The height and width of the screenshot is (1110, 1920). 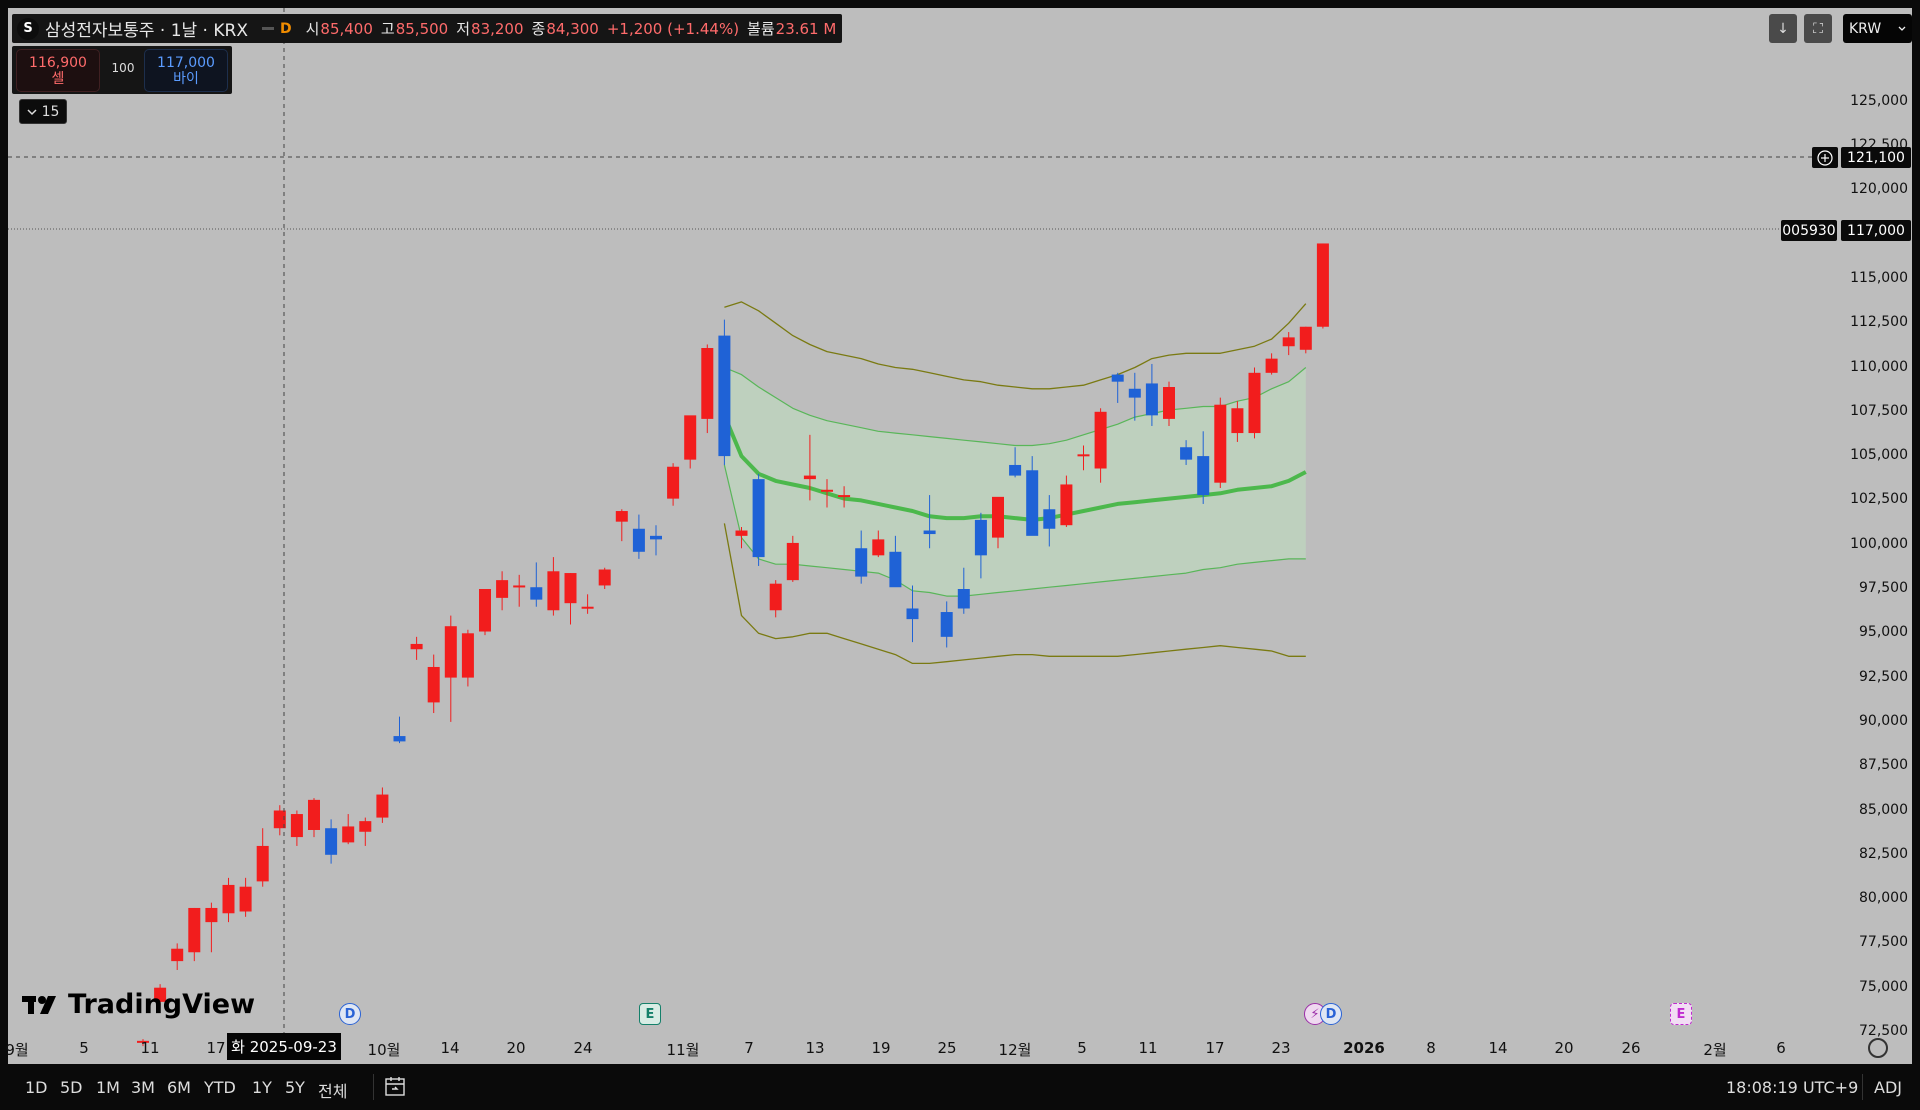 I want to click on symbol-title: 삼성전자보통주 · 1날 · KRX, so click(x=146, y=31).